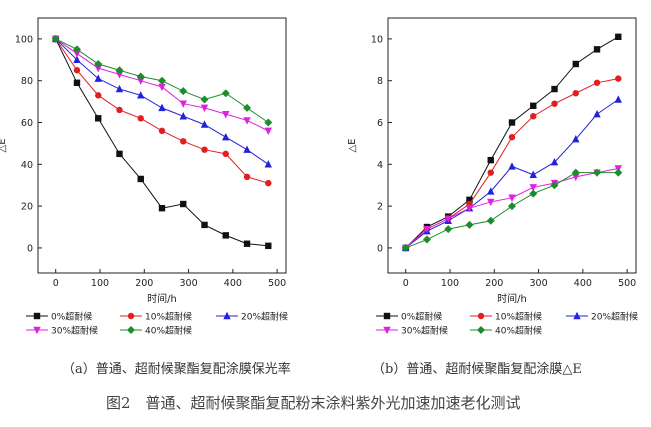 This screenshot has height=427, width=651. Describe the element at coordinates (409, 317) in the screenshot. I see `chart-b-legend-item-0: 0%超耐候` at that location.